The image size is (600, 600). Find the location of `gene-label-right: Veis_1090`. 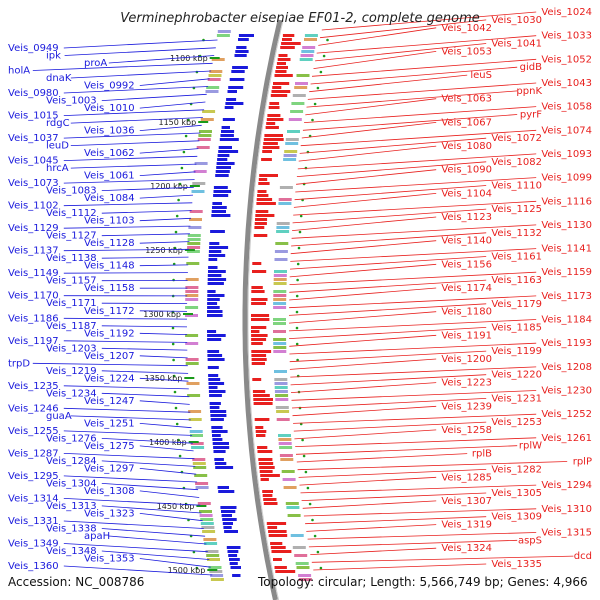

gene-label-right: Veis_1090 is located at coordinates (466, 170).